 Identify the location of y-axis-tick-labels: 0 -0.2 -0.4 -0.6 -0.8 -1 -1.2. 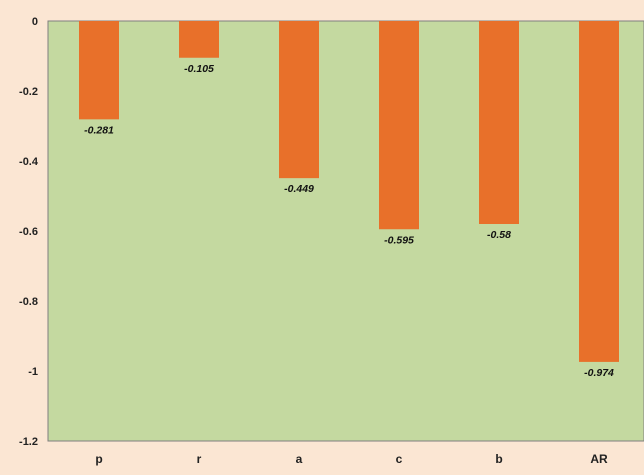
(29, 232).